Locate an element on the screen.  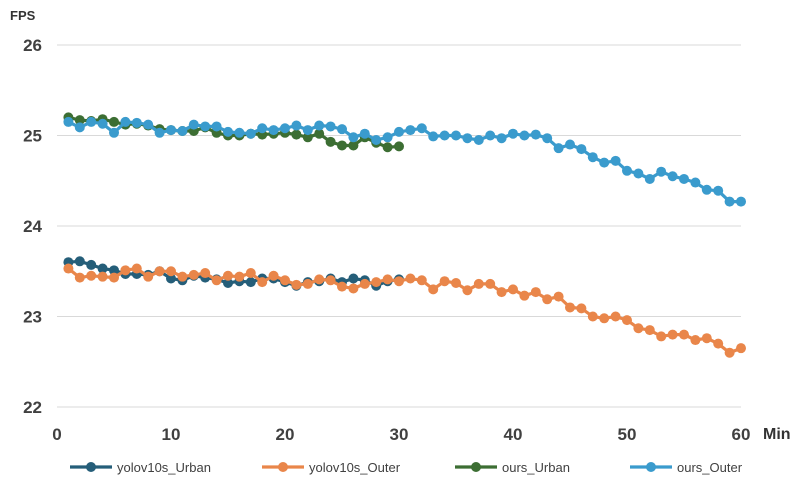
y-tick-label: 25 is located at coordinates (32, 136).